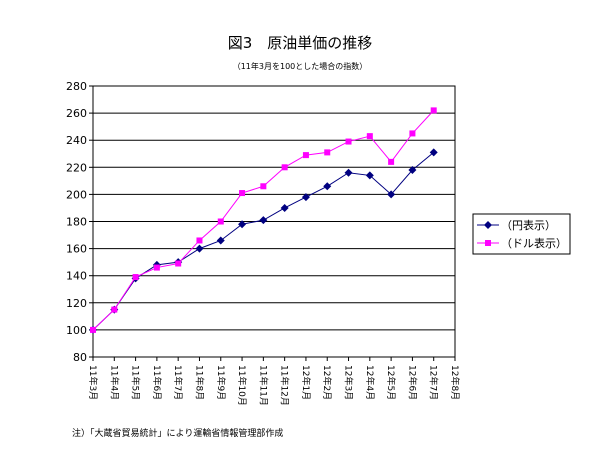 The height and width of the screenshot is (458, 597). I want to click on y-tick-label: 180, so click(76, 222).